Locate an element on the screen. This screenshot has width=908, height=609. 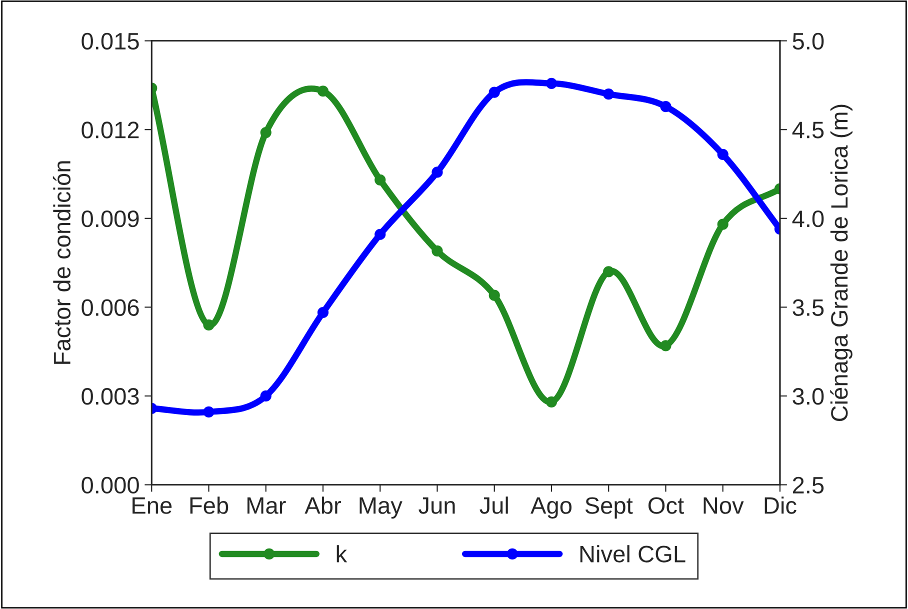
y-tick-label: 0.003 is located at coordinates (110, 396).